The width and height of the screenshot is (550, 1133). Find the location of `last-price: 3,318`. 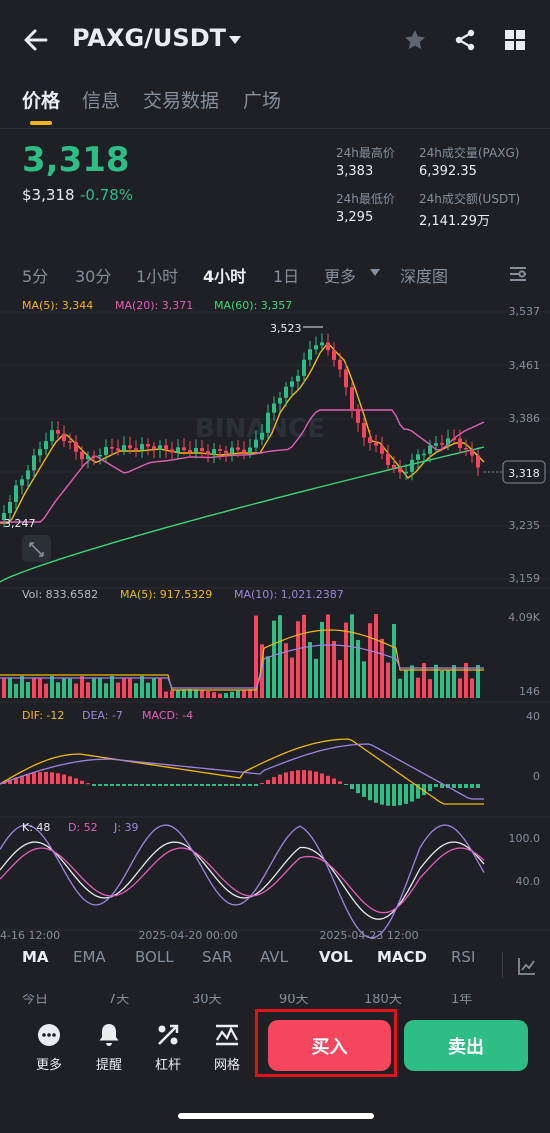

last-price: 3,318 is located at coordinates (76, 160).